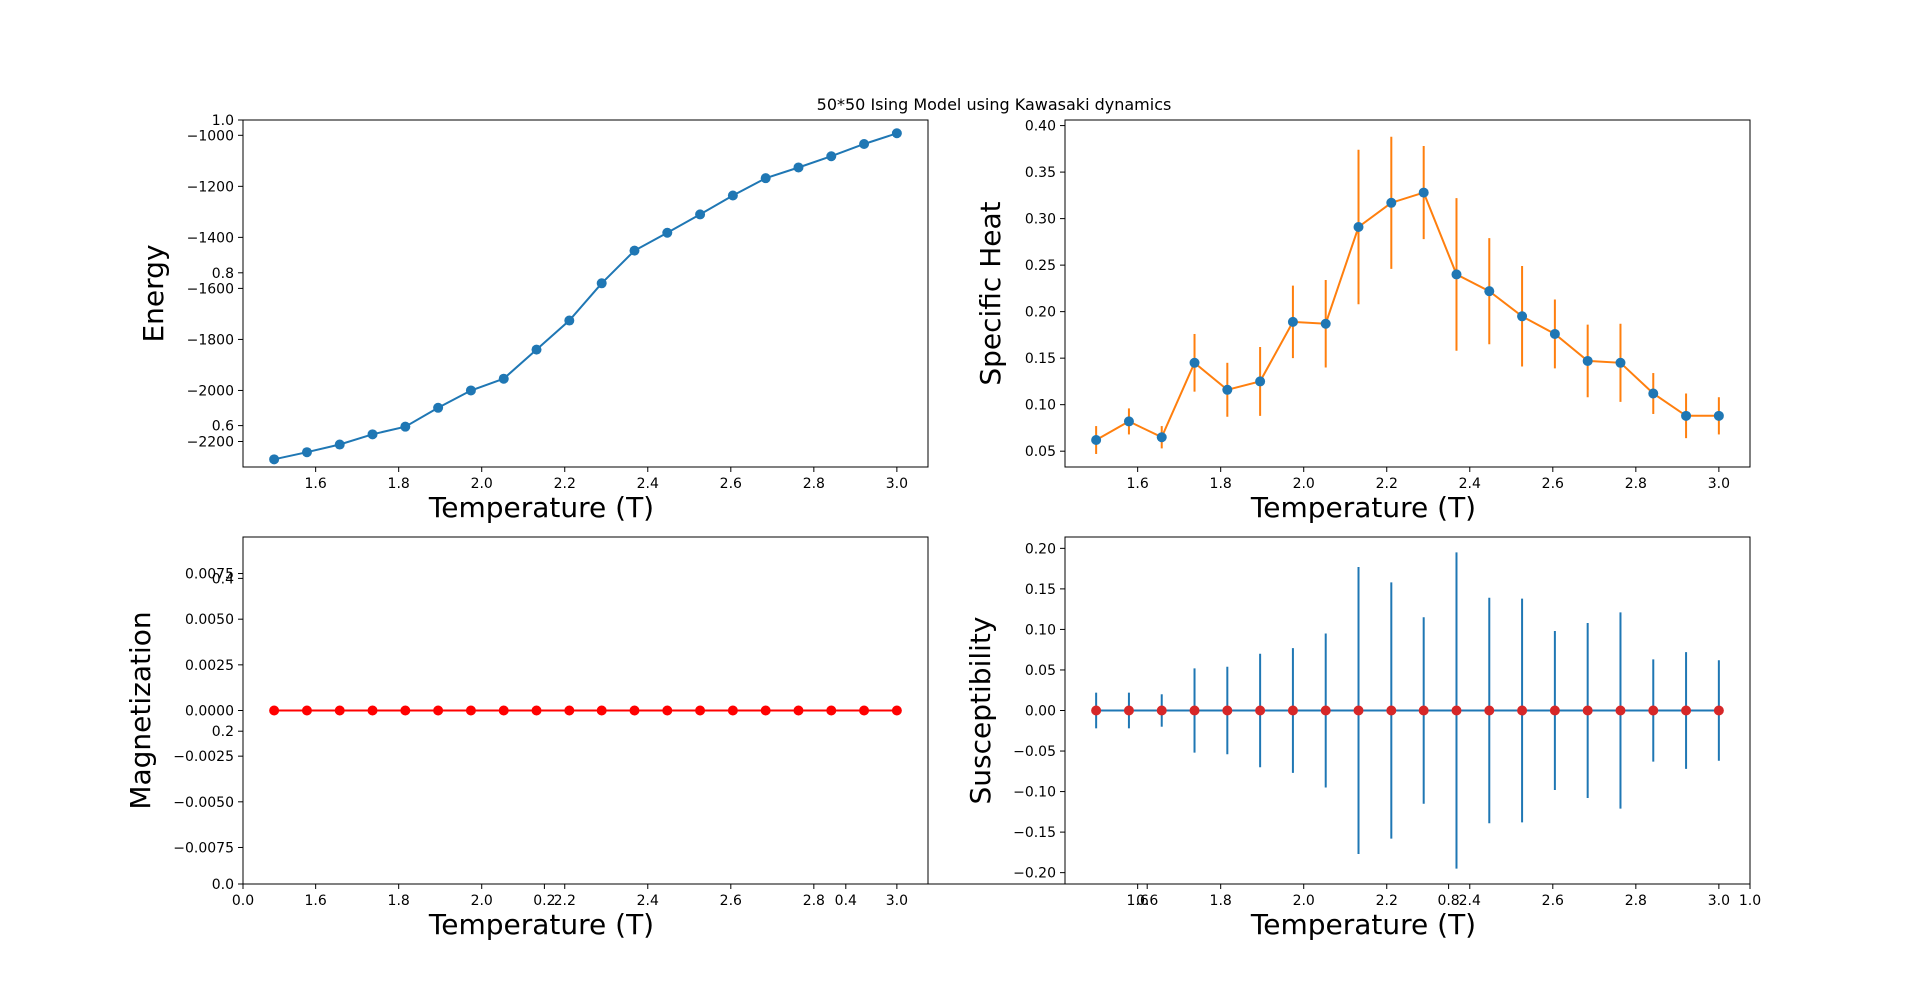  Describe the element at coordinates (544, 901) in the screenshot. I see `bg-x-tick-label: 0.2` at that location.